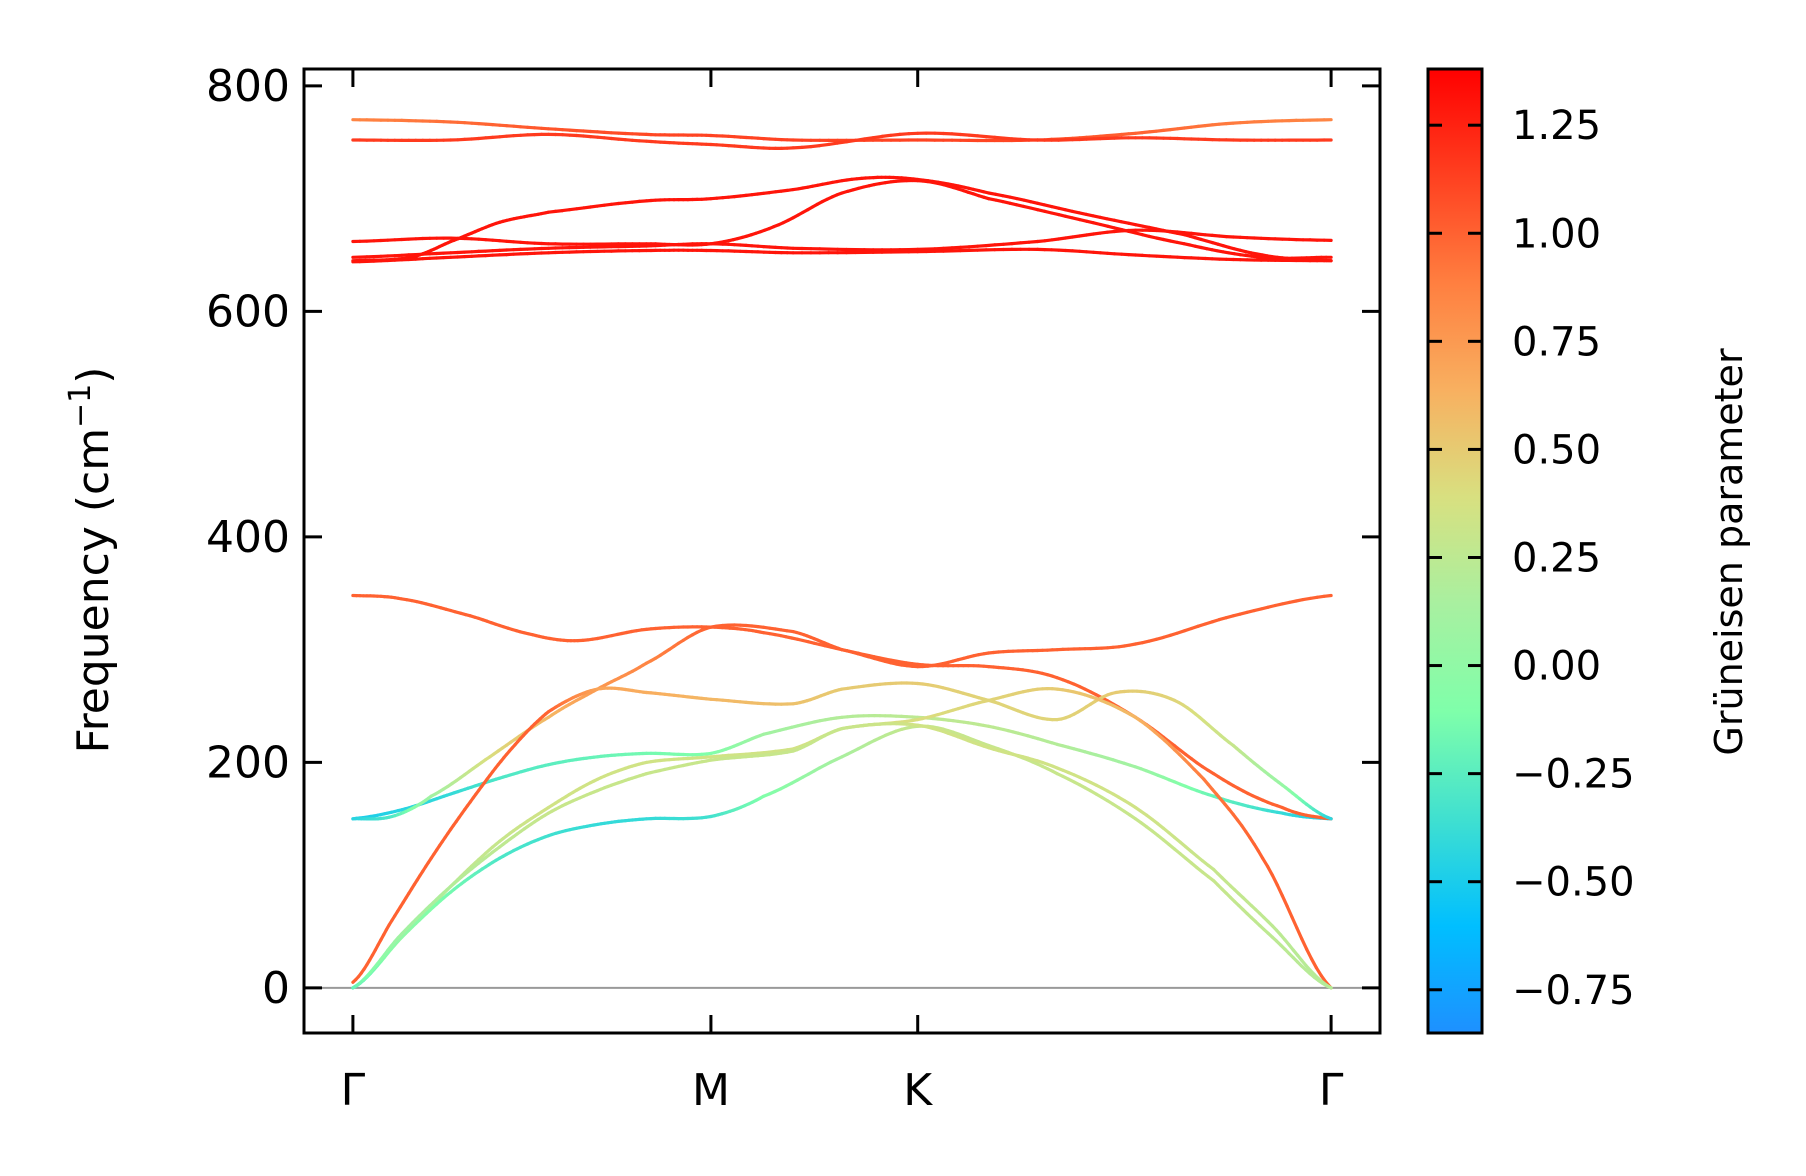 The height and width of the screenshot is (1176, 1806). Describe the element at coordinates (1729, 552) in the screenshot. I see `colorbar-title: Grüneisen parameter` at that location.